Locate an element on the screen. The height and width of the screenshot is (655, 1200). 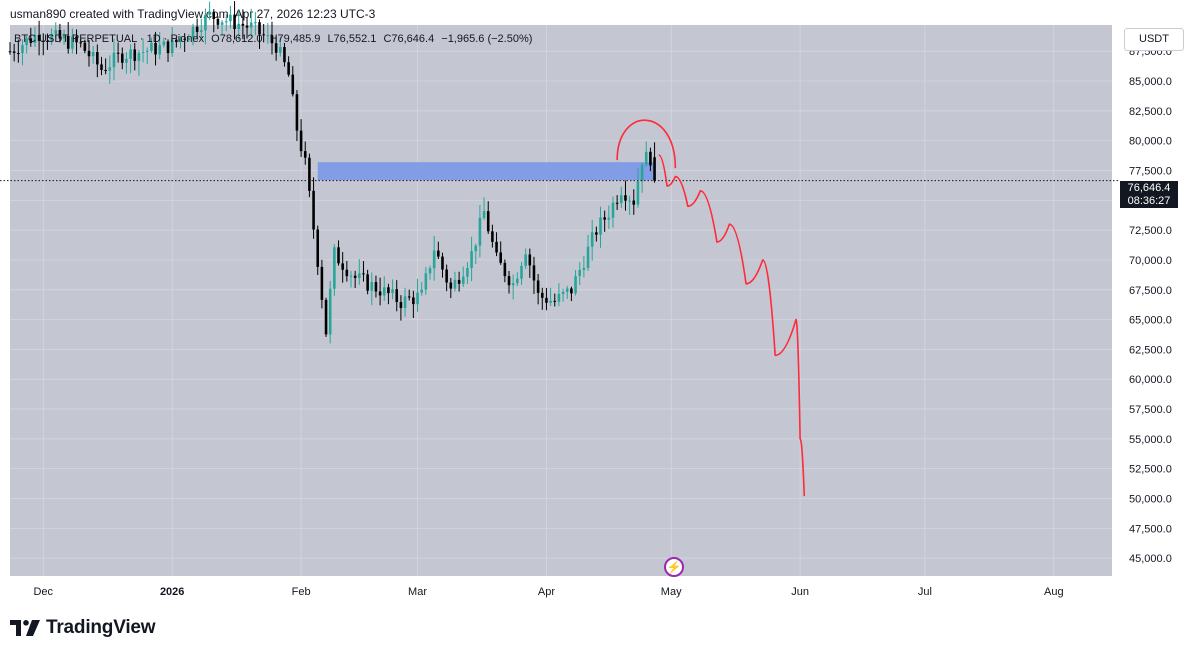
lightning-bolt-icon: ⚡ is located at coordinates (674, 567).